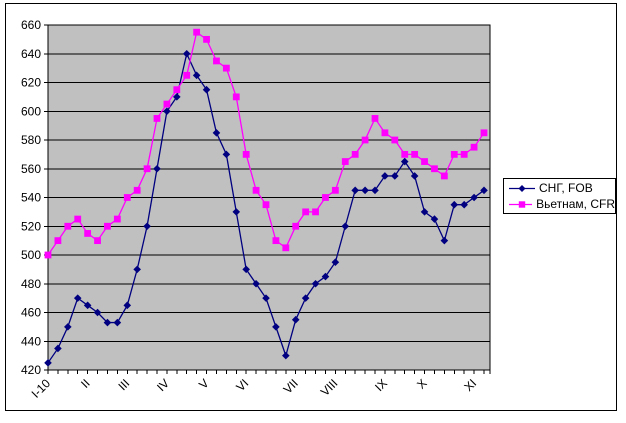 This screenshot has height=423, width=626. Describe the element at coordinates (31, 83) in the screenshot. I see `svg-text: 620` at that location.